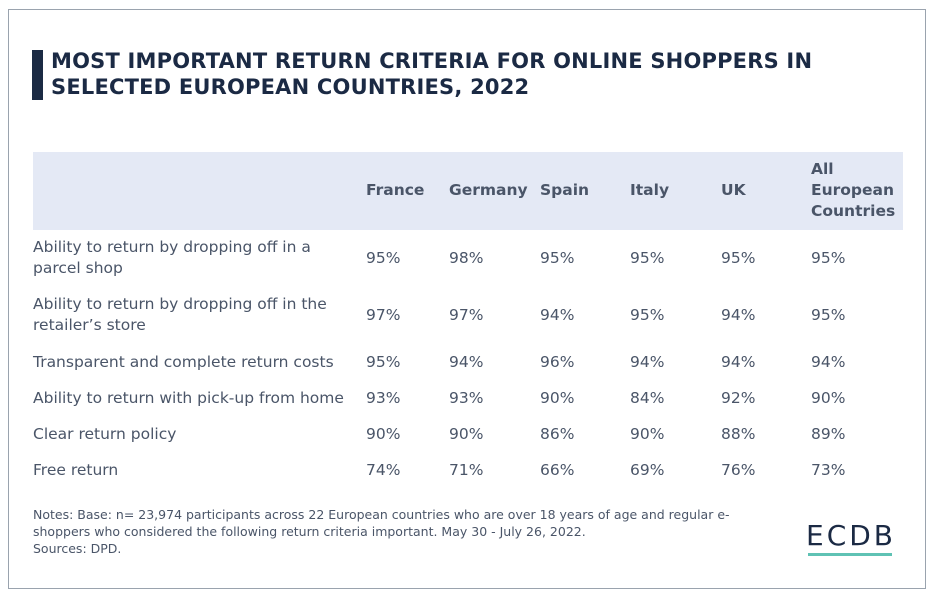  I want to click on table-header-band, so click(468, 191).